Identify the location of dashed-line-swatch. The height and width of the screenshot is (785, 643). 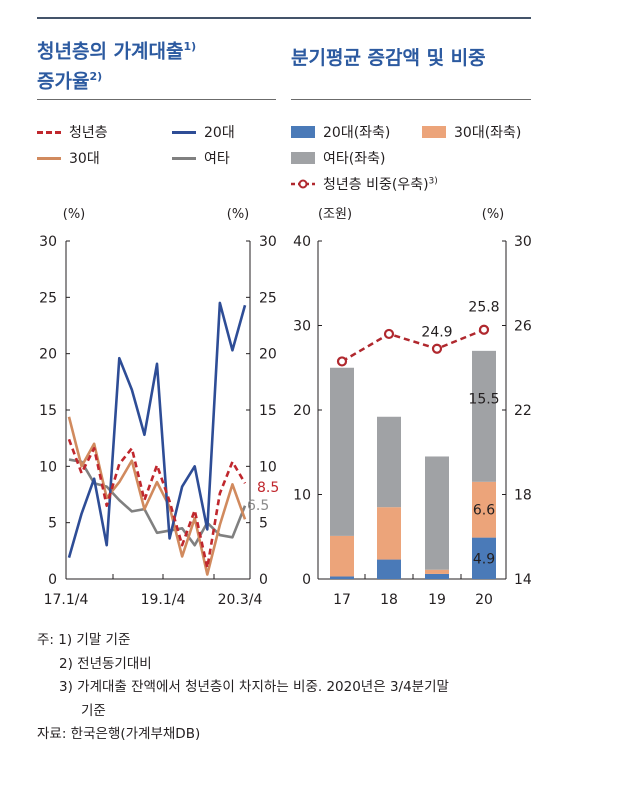
(49, 132).